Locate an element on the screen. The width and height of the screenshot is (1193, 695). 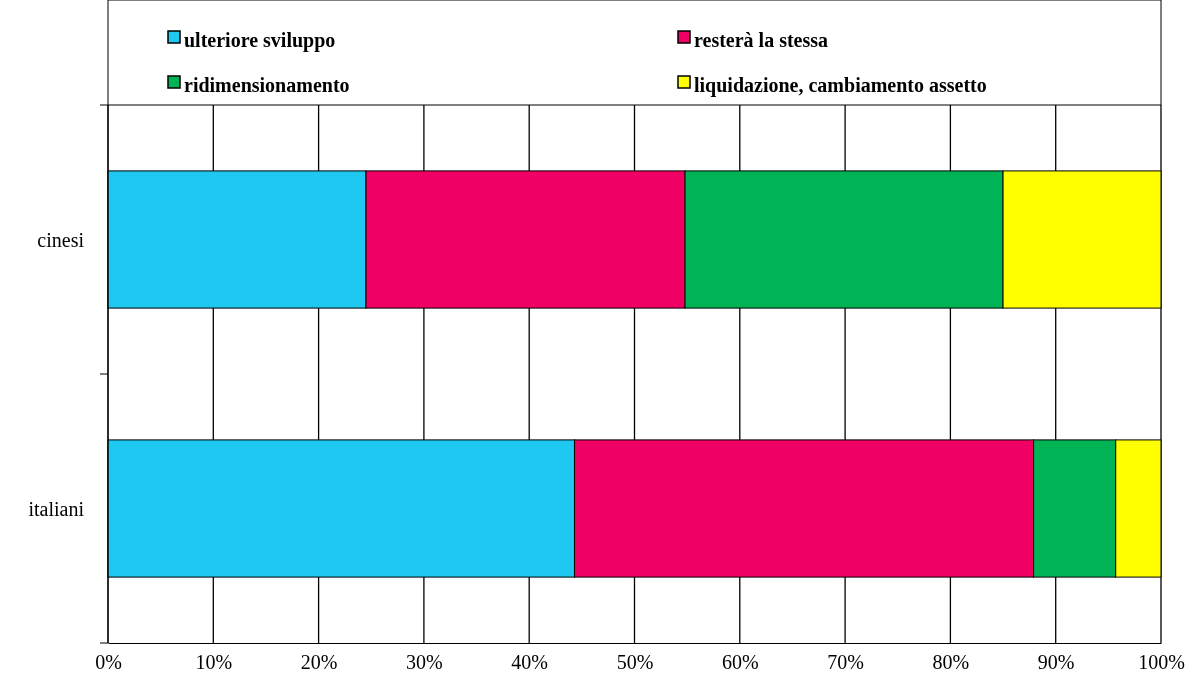
x-tick-label: 80% is located at coordinates (951, 662).